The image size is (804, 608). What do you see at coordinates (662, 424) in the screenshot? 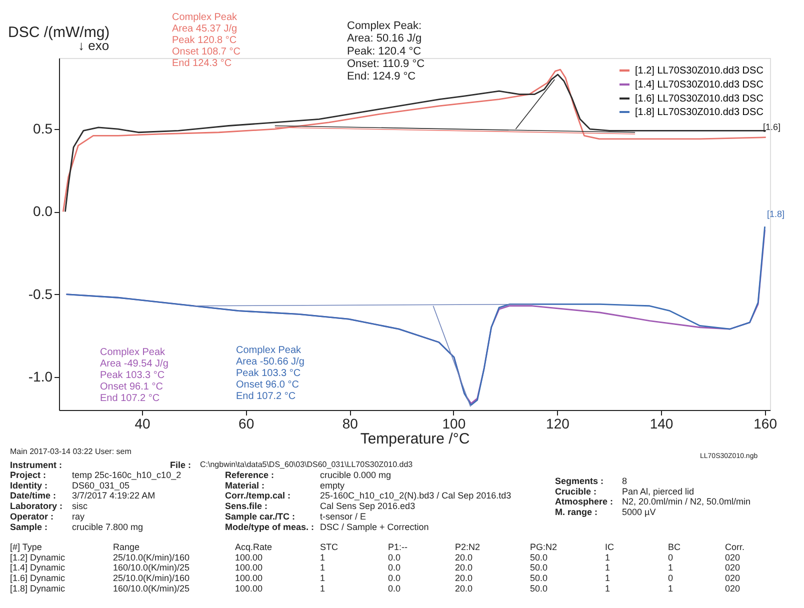
I see `x-tick-label: 140` at bounding box center [662, 424].